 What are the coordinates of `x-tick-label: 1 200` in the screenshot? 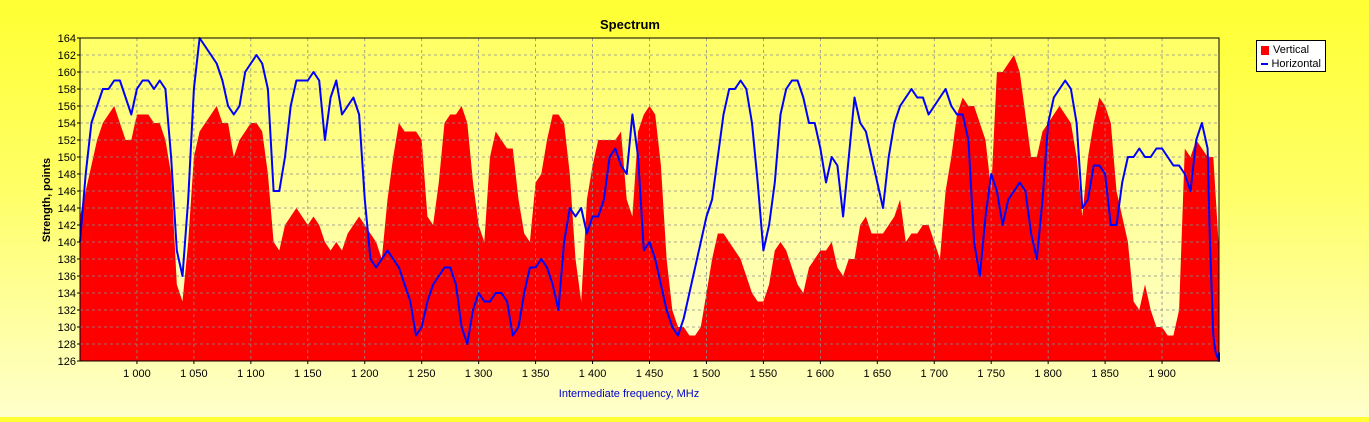 It's located at (365, 374).